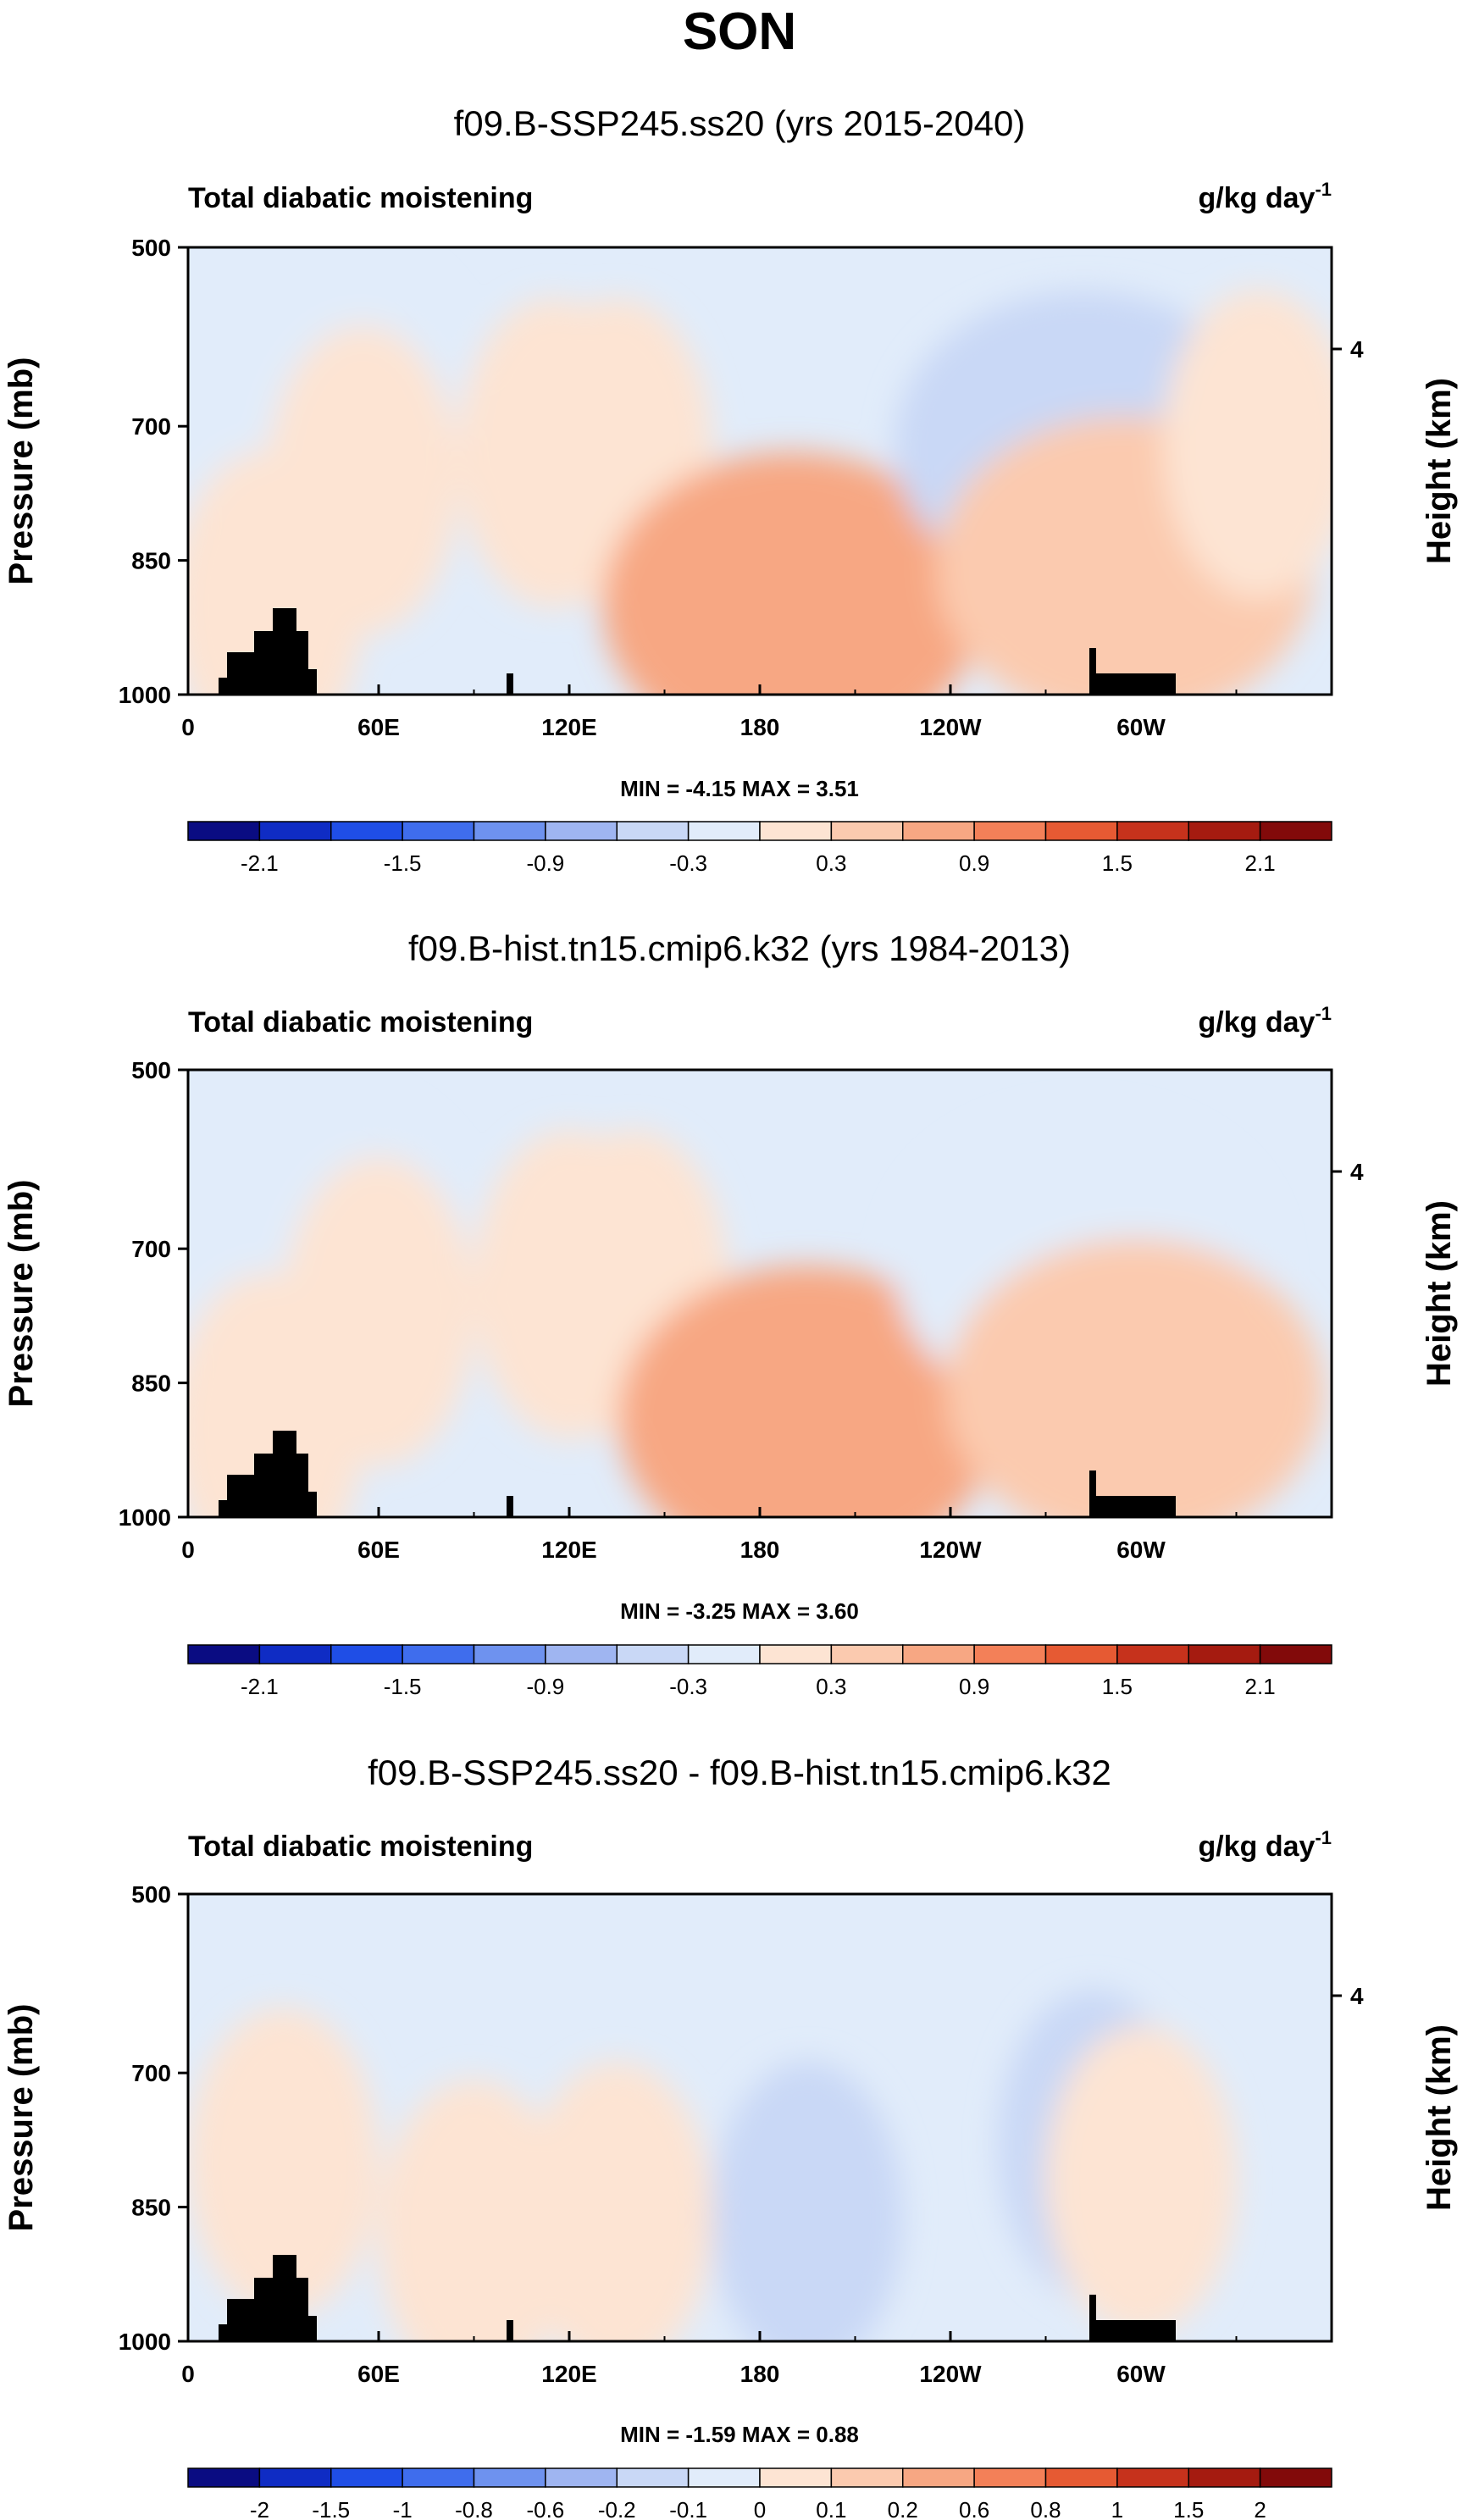 This screenshot has width=1479, height=2520. What do you see at coordinates (739, 2434) in the screenshot?
I see `panel-3-stats: MIN = -1.59 MAX = 0.88` at bounding box center [739, 2434].